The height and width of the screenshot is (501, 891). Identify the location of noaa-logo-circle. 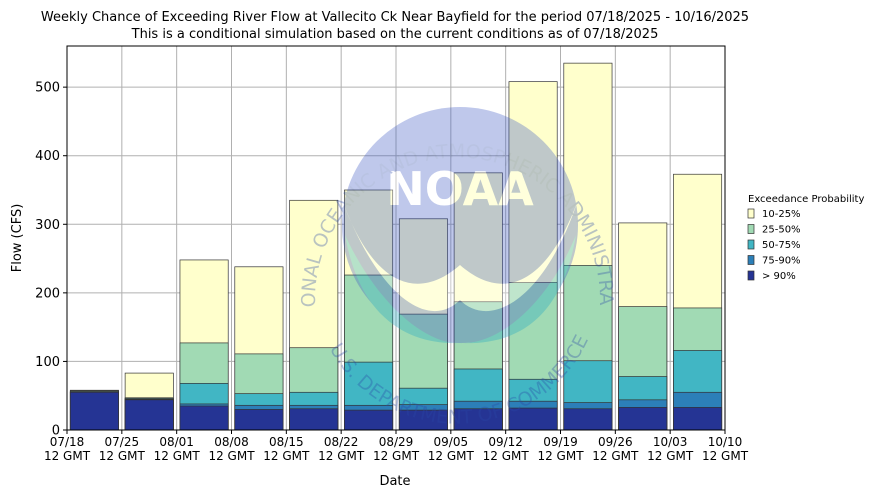
(460, 225).